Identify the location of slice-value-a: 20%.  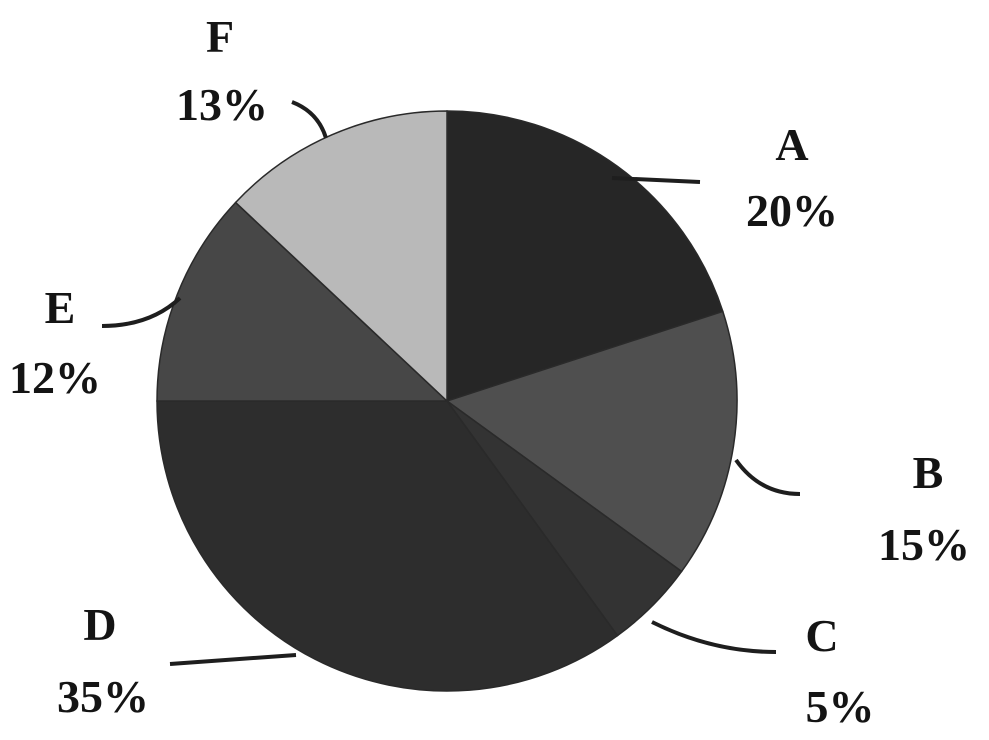
(792, 210).